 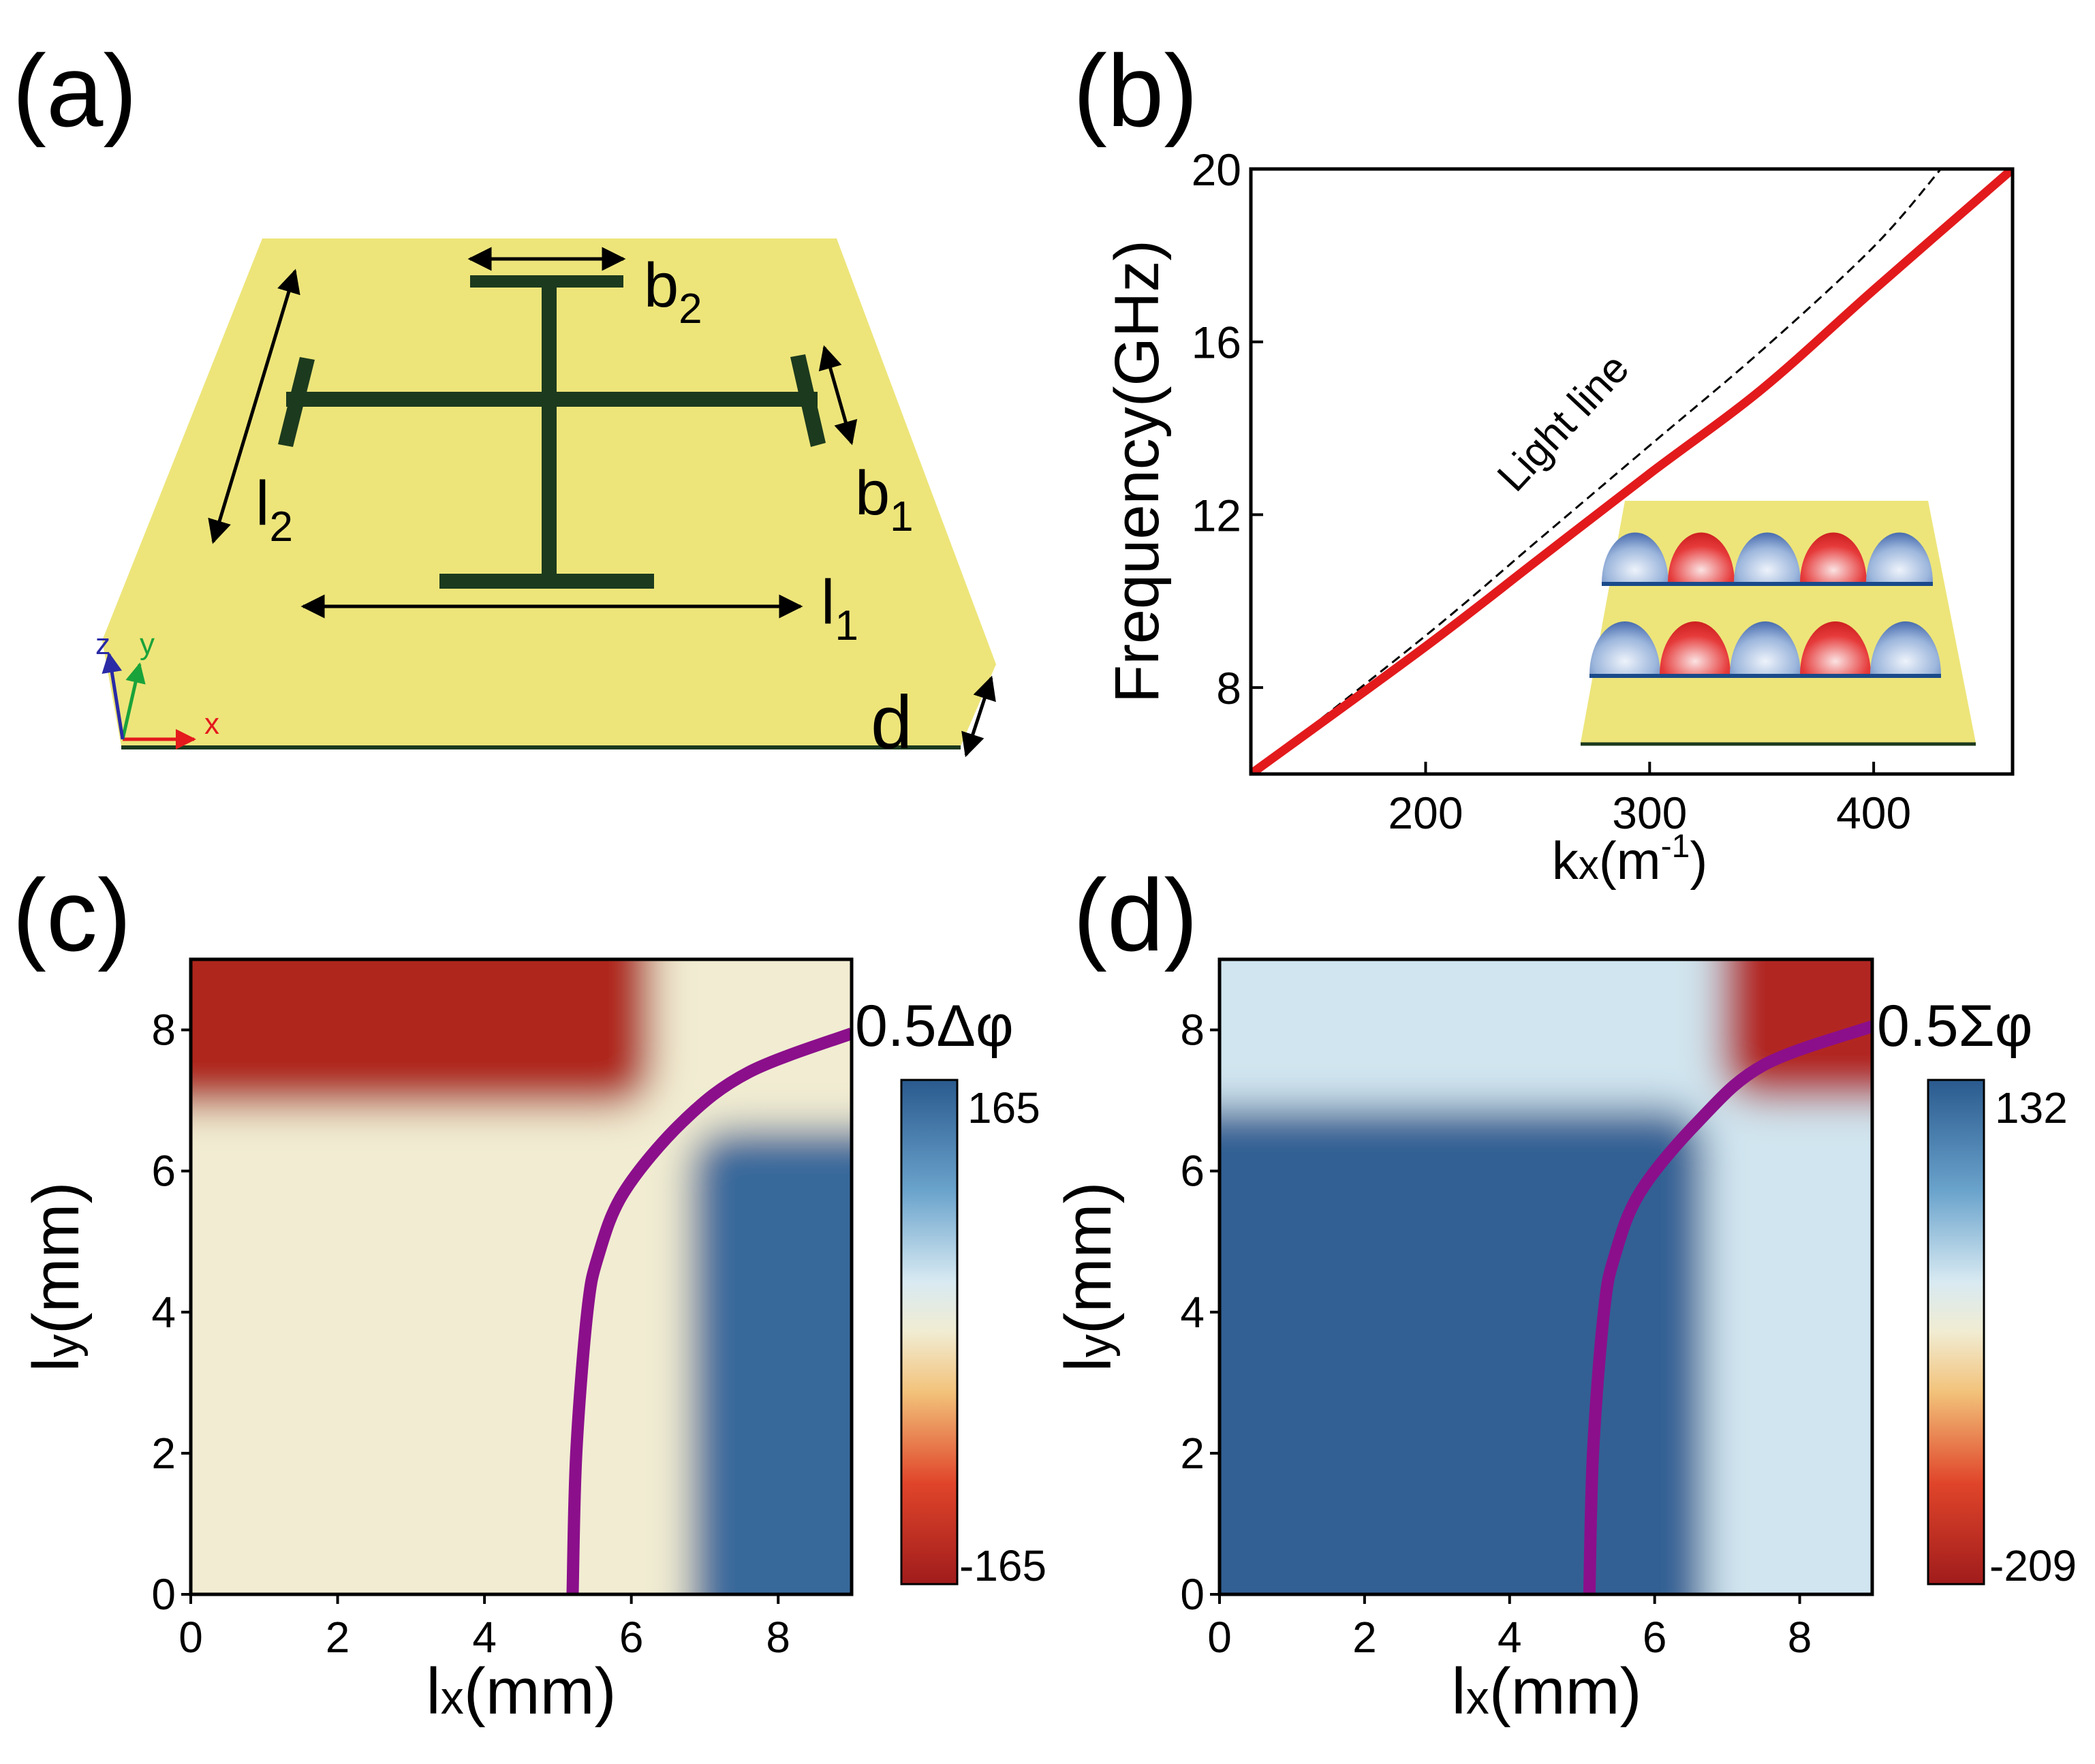 I want to click on panel-c-ylabel: ly(mm), so click(x=56, y=1276).